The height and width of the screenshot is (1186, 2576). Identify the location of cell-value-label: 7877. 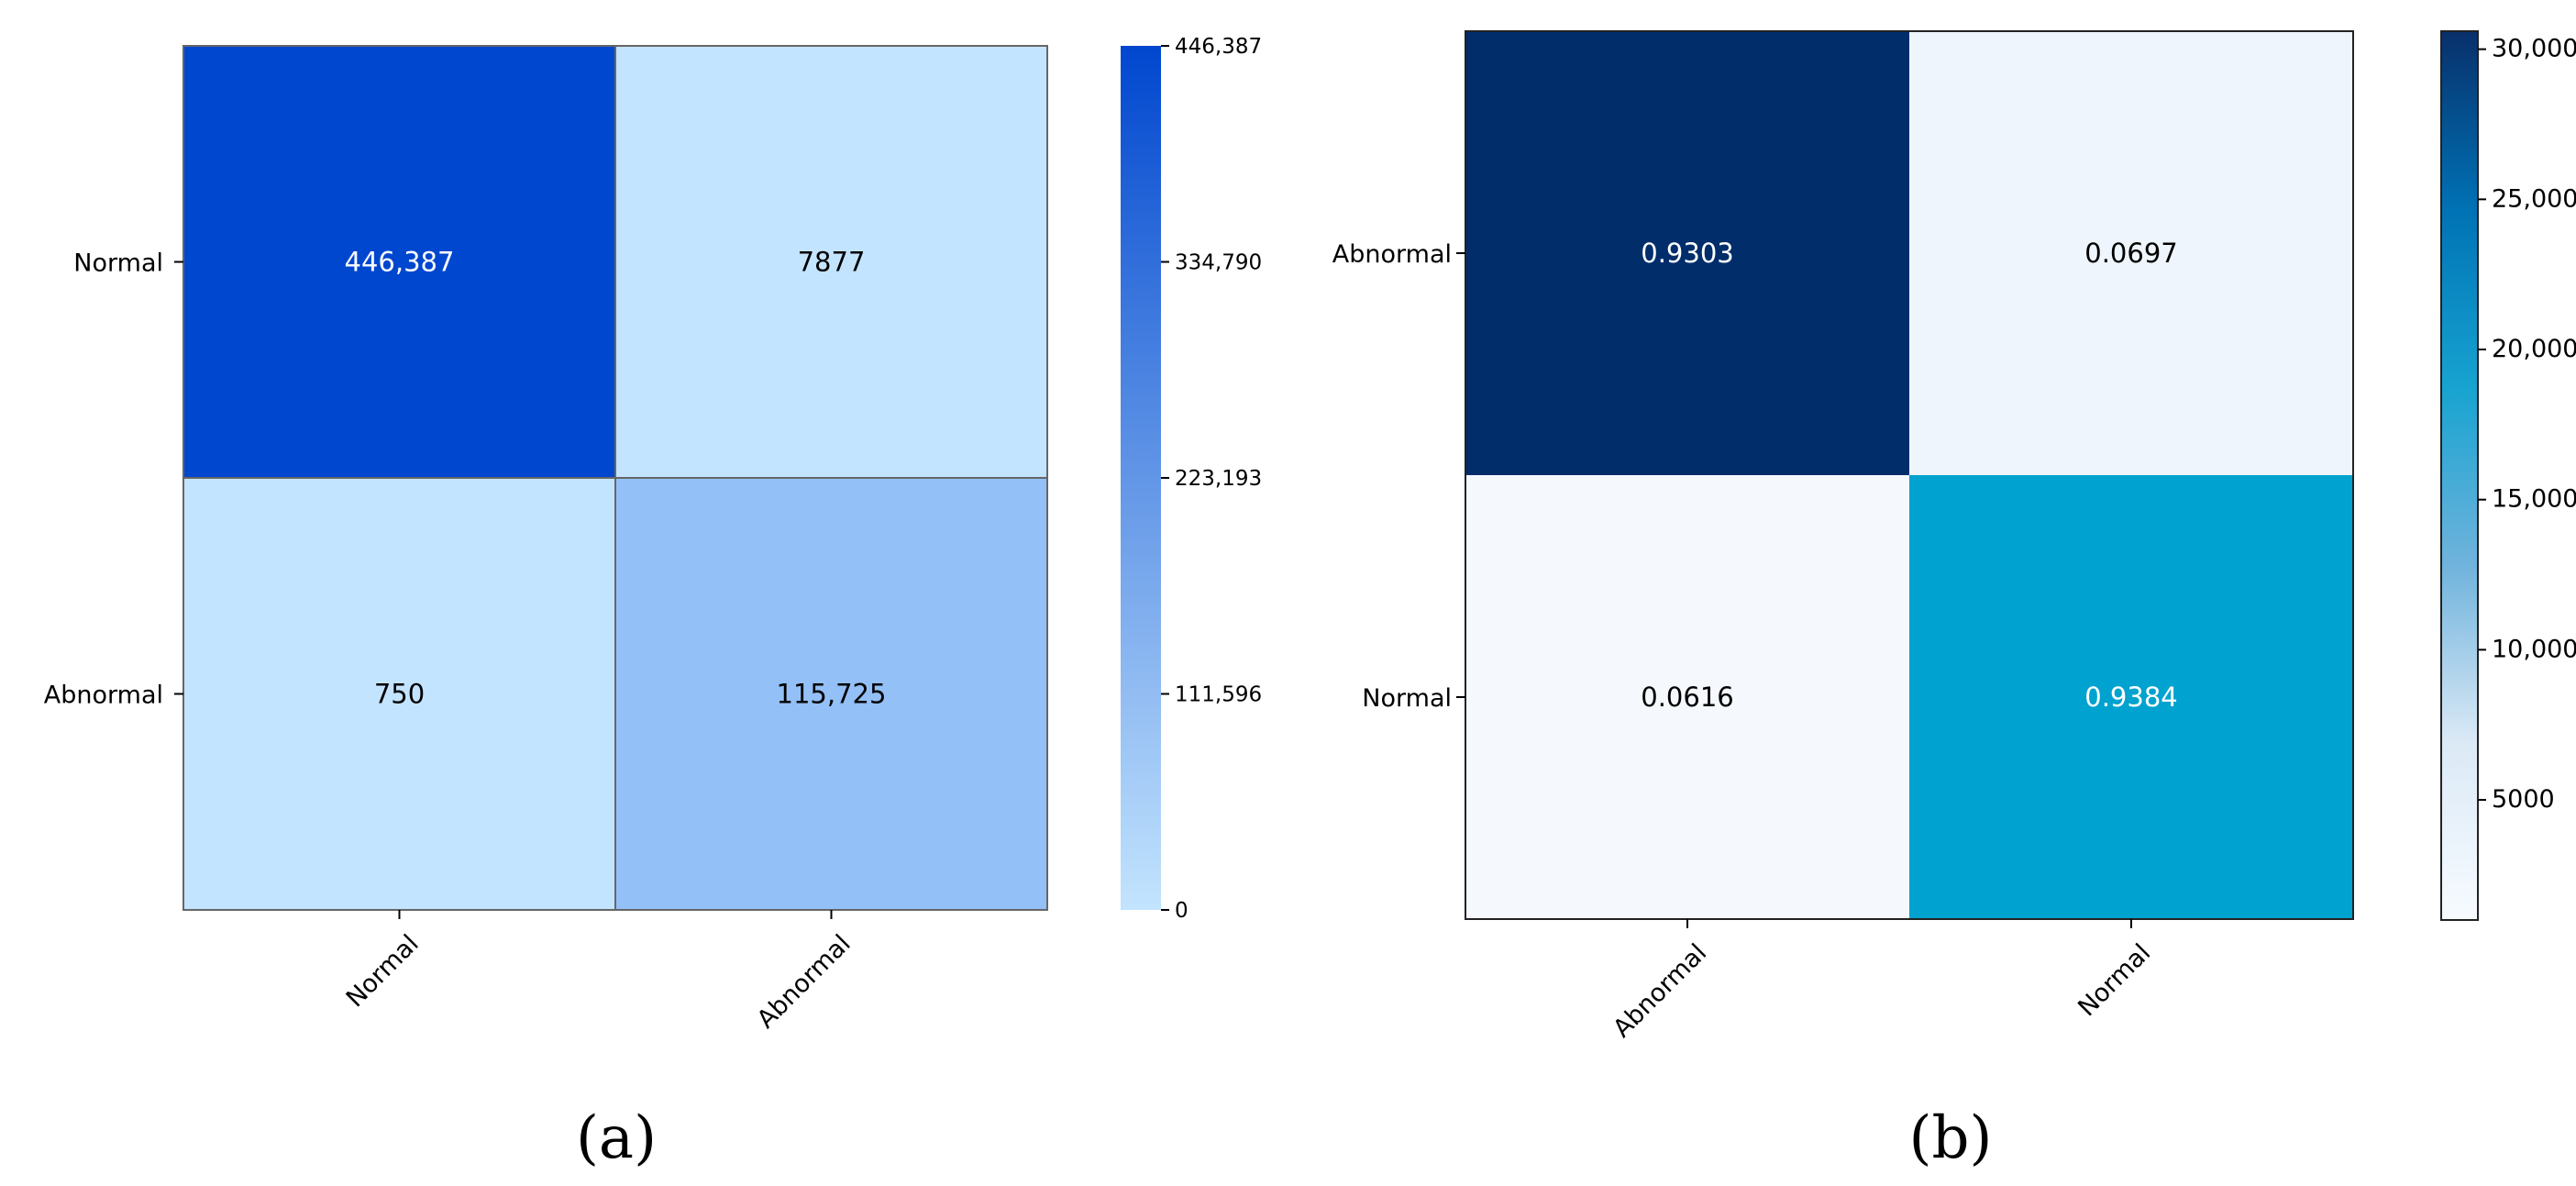
(832, 262).